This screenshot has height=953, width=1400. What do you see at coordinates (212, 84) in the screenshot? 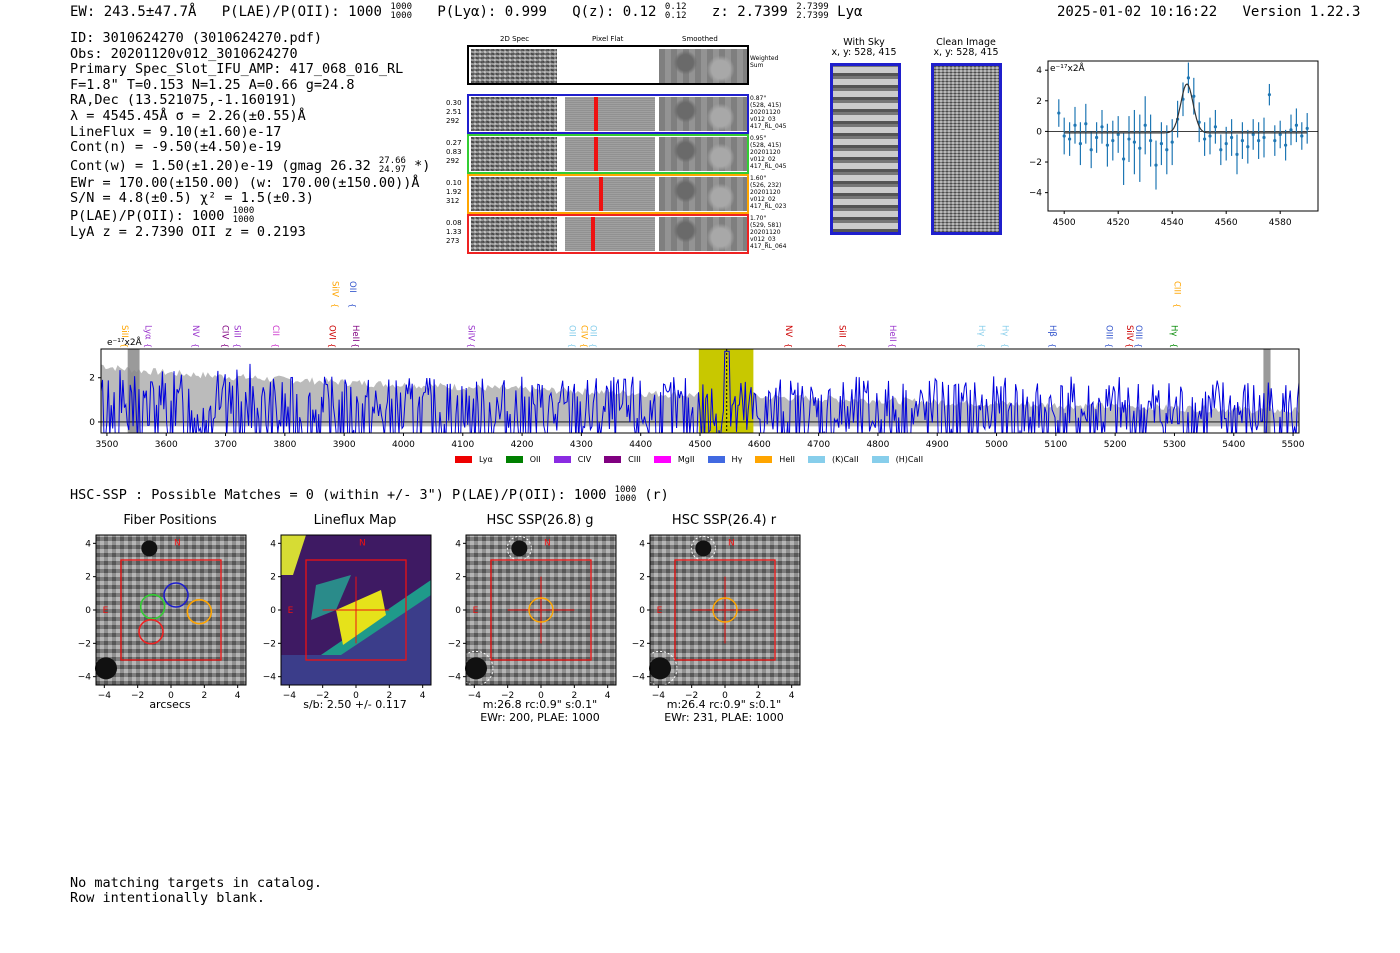
I see `info-seeing: F=1.8" T=0.153 N=1.25 A=0.66 g=24.8` at bounding box center [212, 84].